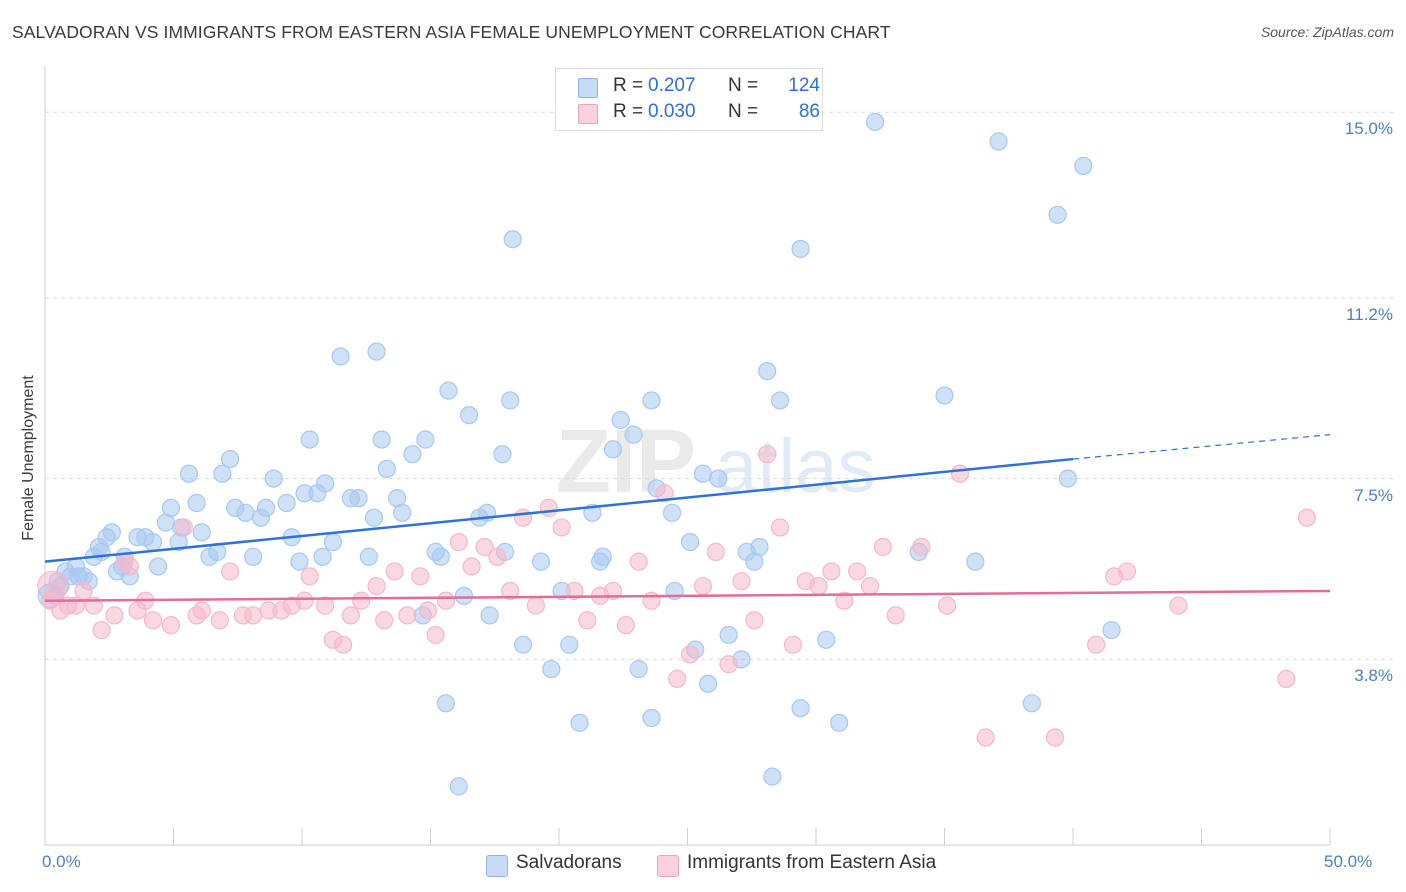 This screenshot has height=892, width=1406. What do you see at coordinates (1201, 447) in the screenshot?
I see `trend-line-salvadorans-extension` at bounding box center [1201, 447].